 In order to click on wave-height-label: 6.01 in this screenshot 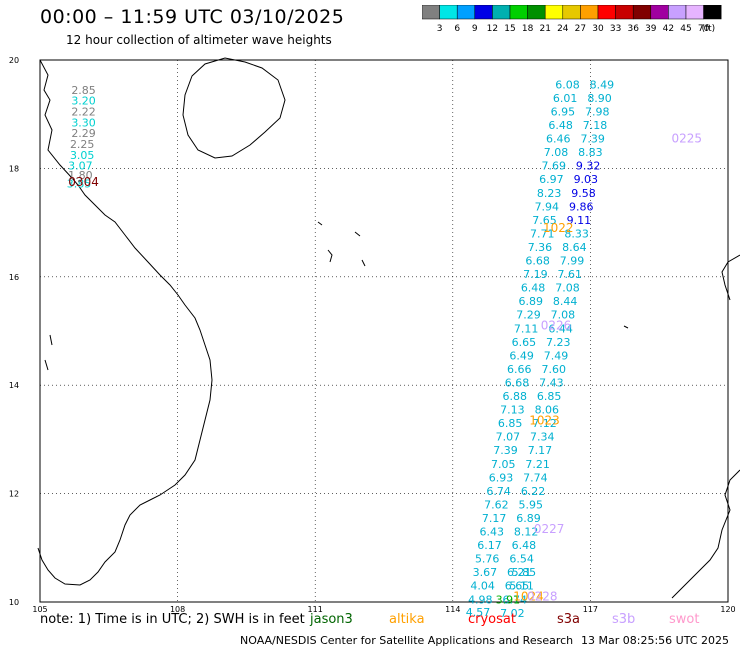, I will do `click(565, 98)`.